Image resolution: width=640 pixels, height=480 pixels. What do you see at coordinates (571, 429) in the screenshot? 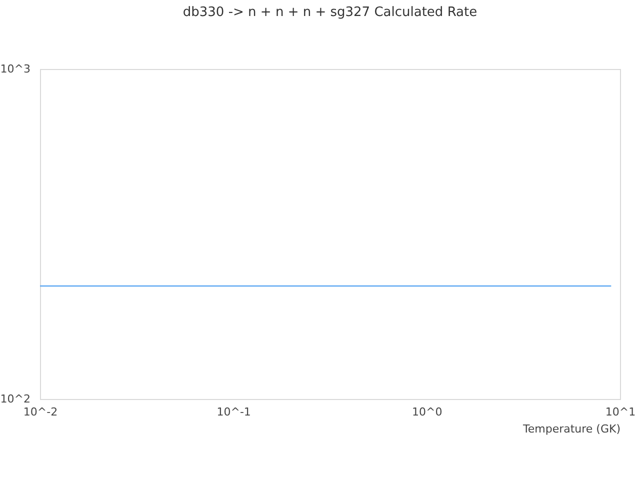
I see `x-axis-title: Temperature (GK)` at bounding box center [571, 429].